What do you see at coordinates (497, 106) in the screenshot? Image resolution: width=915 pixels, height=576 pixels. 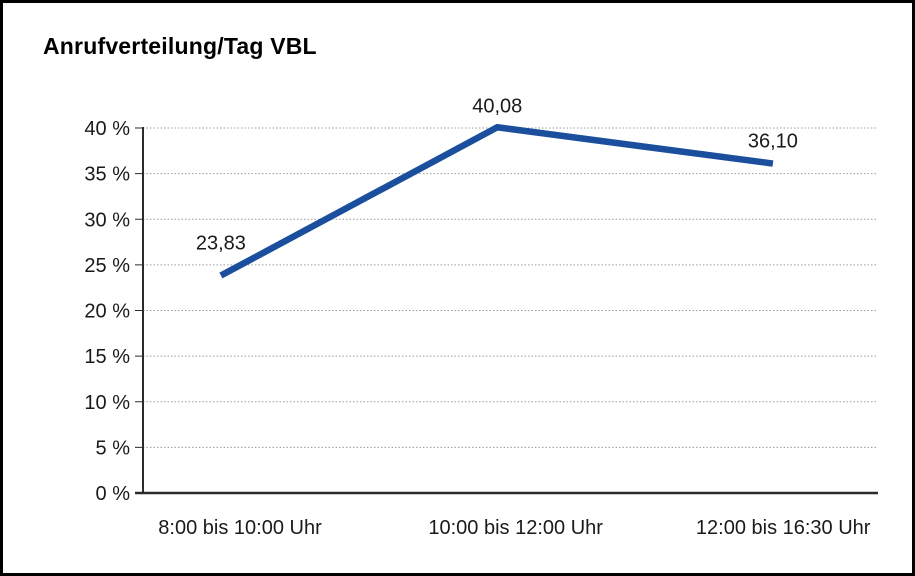 I see `data-point-label: 40,08` at bounding box center [497, 106].